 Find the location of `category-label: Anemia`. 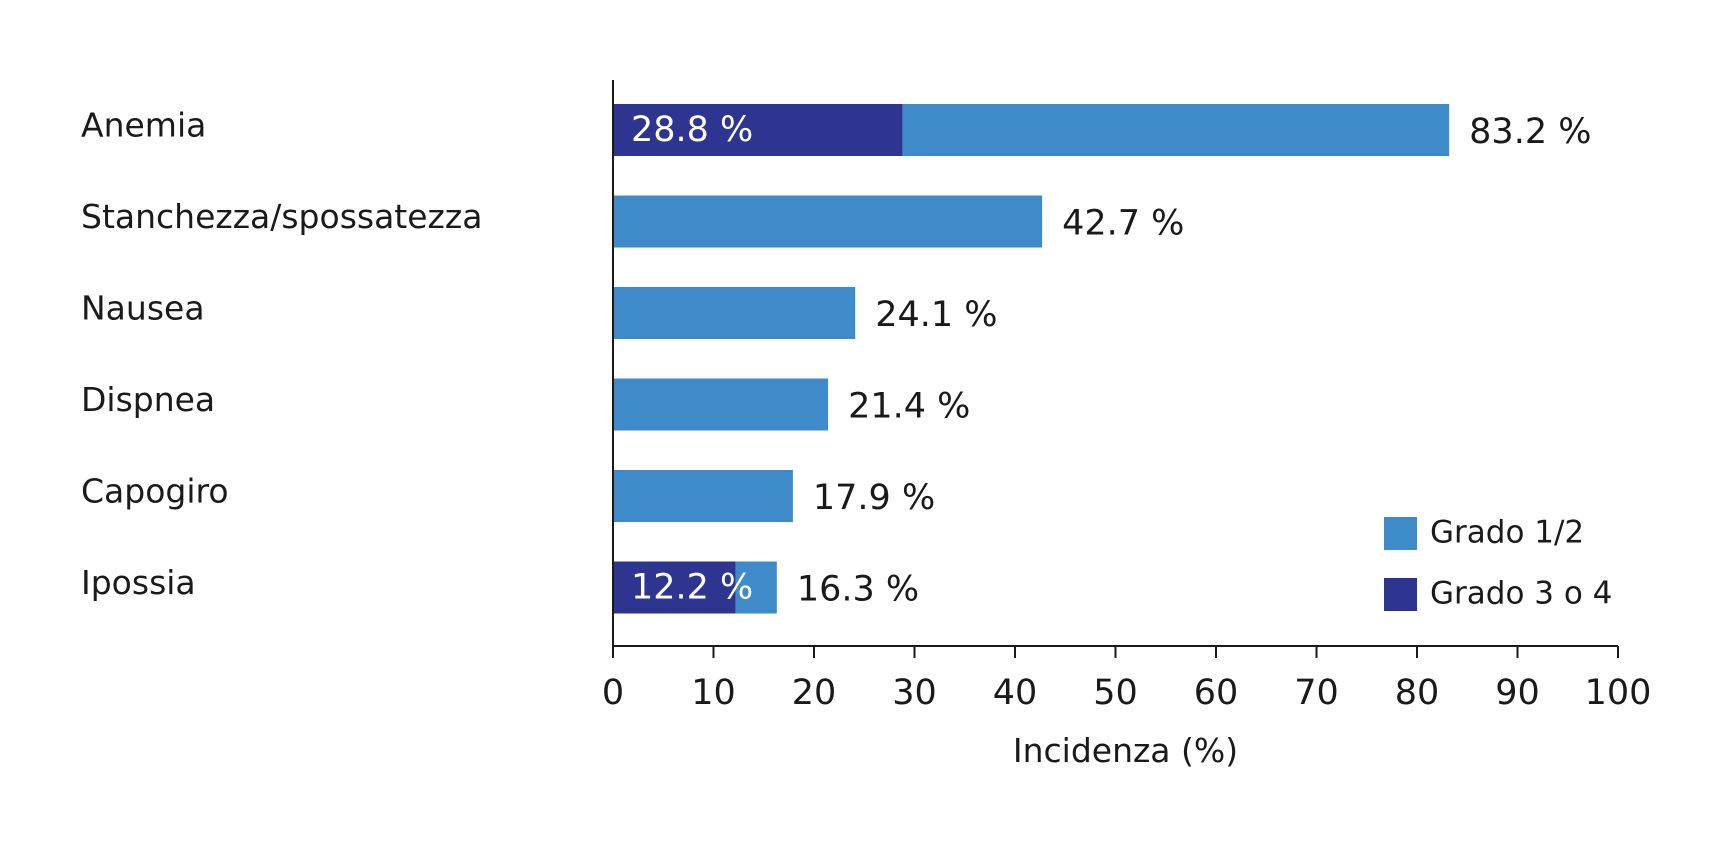

category-label: Anemia is located at coordinates (143, 125).